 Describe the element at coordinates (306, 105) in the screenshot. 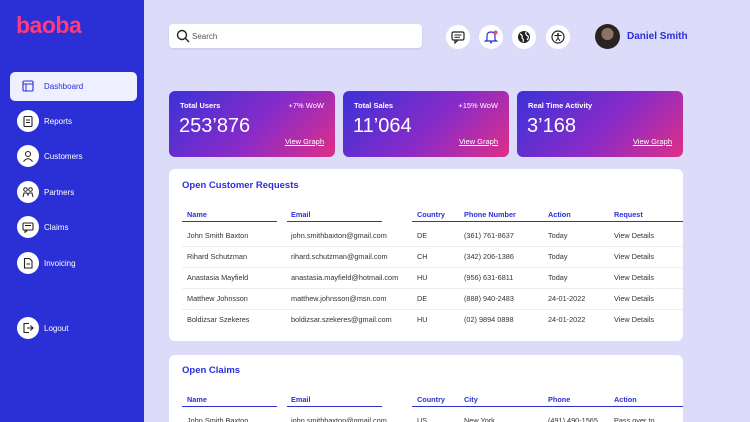

I see `stat-change: +7% WoW` at that location.